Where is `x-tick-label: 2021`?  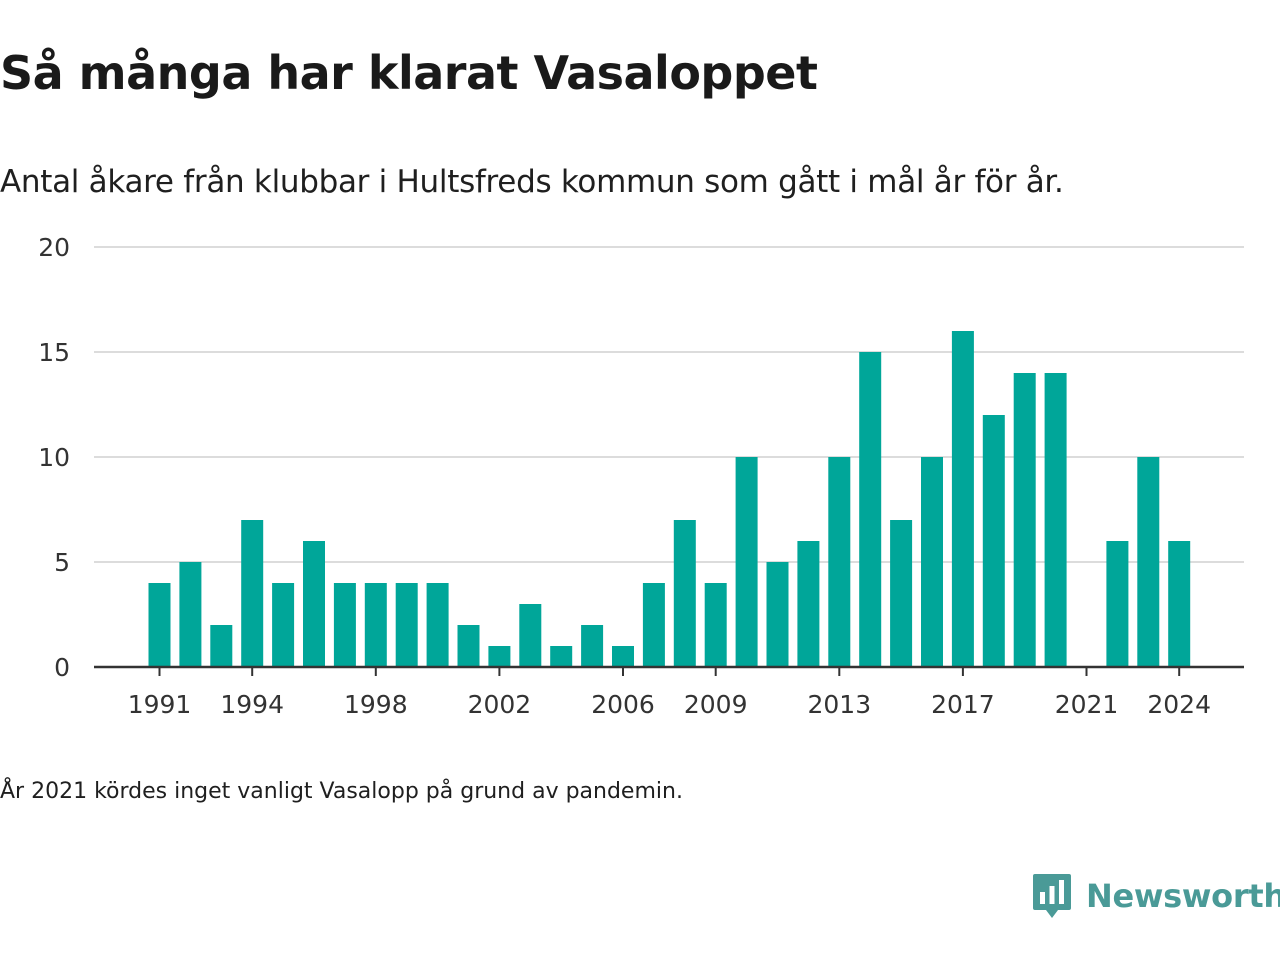
x-tick-label: 2021 is located at coordinates (1087, 704).